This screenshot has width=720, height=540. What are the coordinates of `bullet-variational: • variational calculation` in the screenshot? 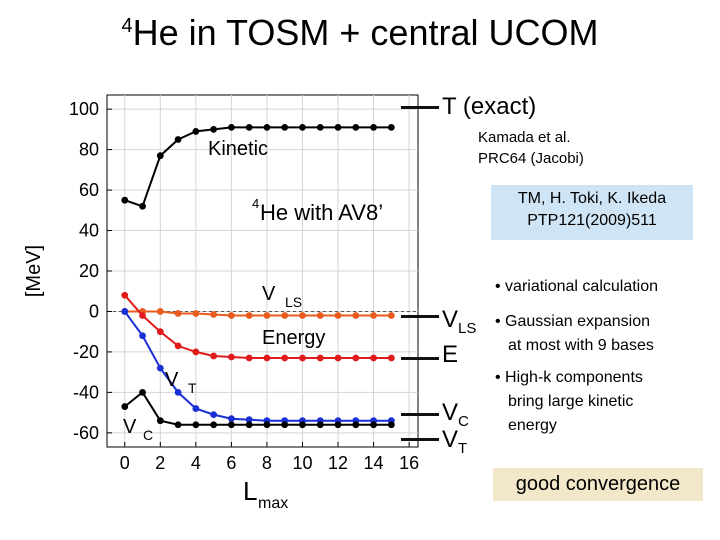 It's located at (577, 286).